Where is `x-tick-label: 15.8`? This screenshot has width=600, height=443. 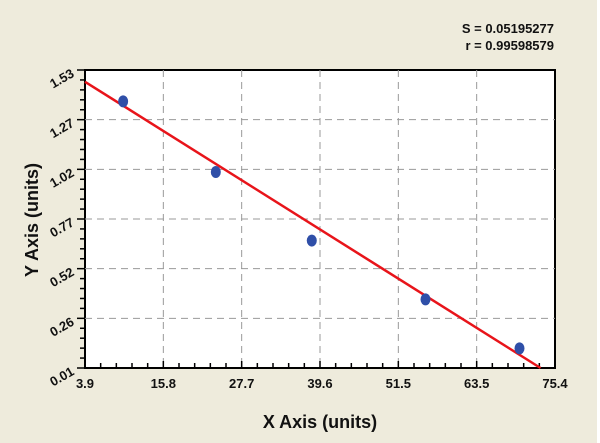 x-tick-label: 15.8 is located at coordinates (163, 383).